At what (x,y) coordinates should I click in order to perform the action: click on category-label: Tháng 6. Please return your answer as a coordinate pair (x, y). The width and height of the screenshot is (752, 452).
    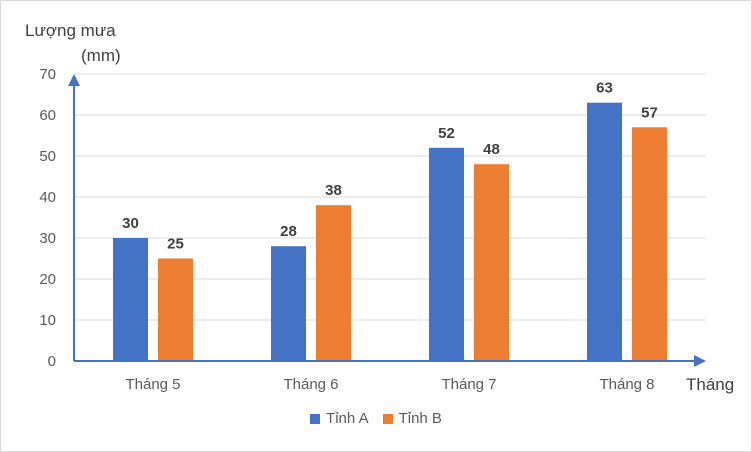
    Looking at the image, I should click on (310, 384).